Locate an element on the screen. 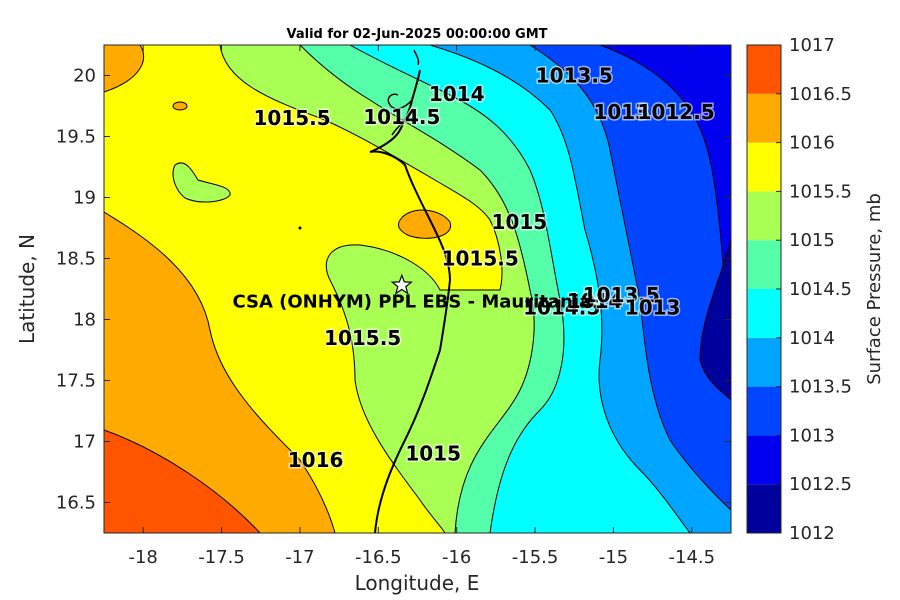 This screenshot has height=600, width=900. y-tick-label: 16.5 is located at coordinates (76, 503).